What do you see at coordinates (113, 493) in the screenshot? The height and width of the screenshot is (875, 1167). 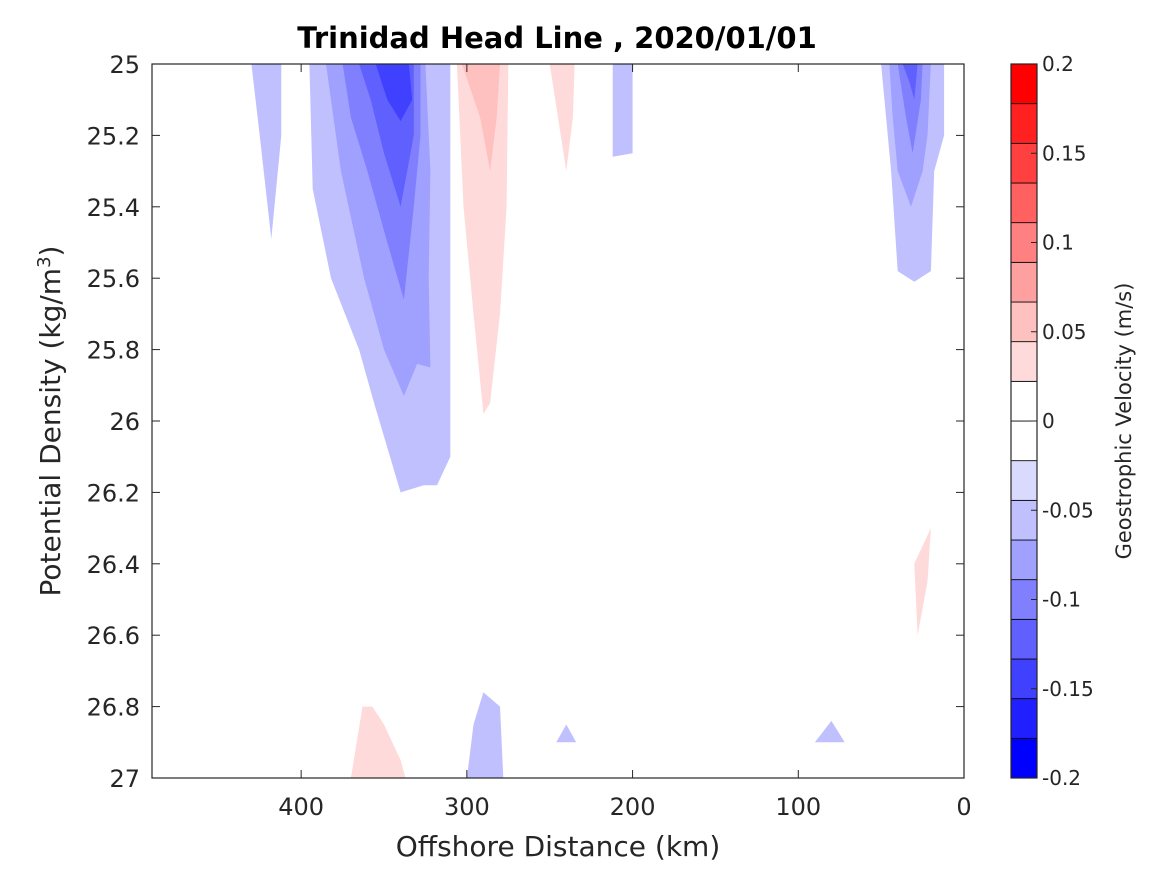 I see `y-tick-label: 26.2` at bounding box center [113, 493].